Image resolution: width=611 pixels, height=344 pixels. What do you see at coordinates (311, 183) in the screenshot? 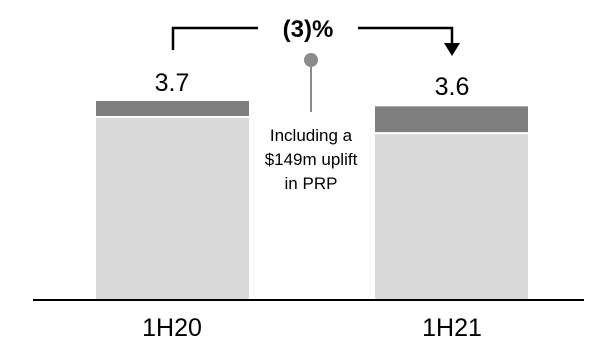
I see `annotation-line-3: in PRP` at bounding box center [311, 183].